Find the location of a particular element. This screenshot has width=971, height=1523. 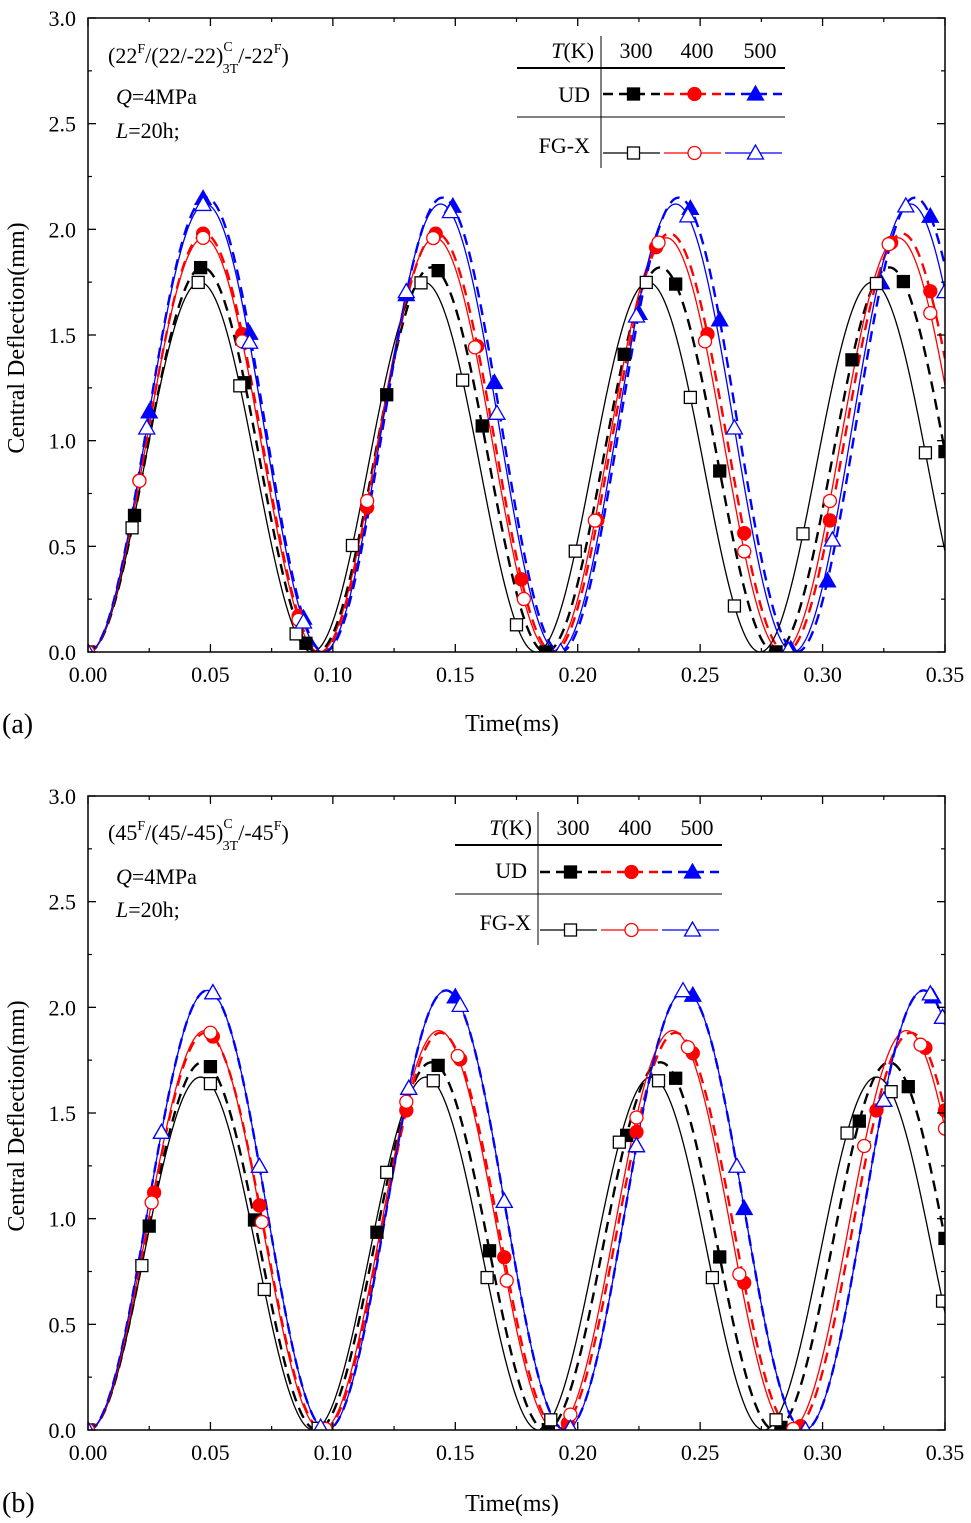

panel-b-x-axis-label: Time(ms) is located at coordinates (512, 1504).